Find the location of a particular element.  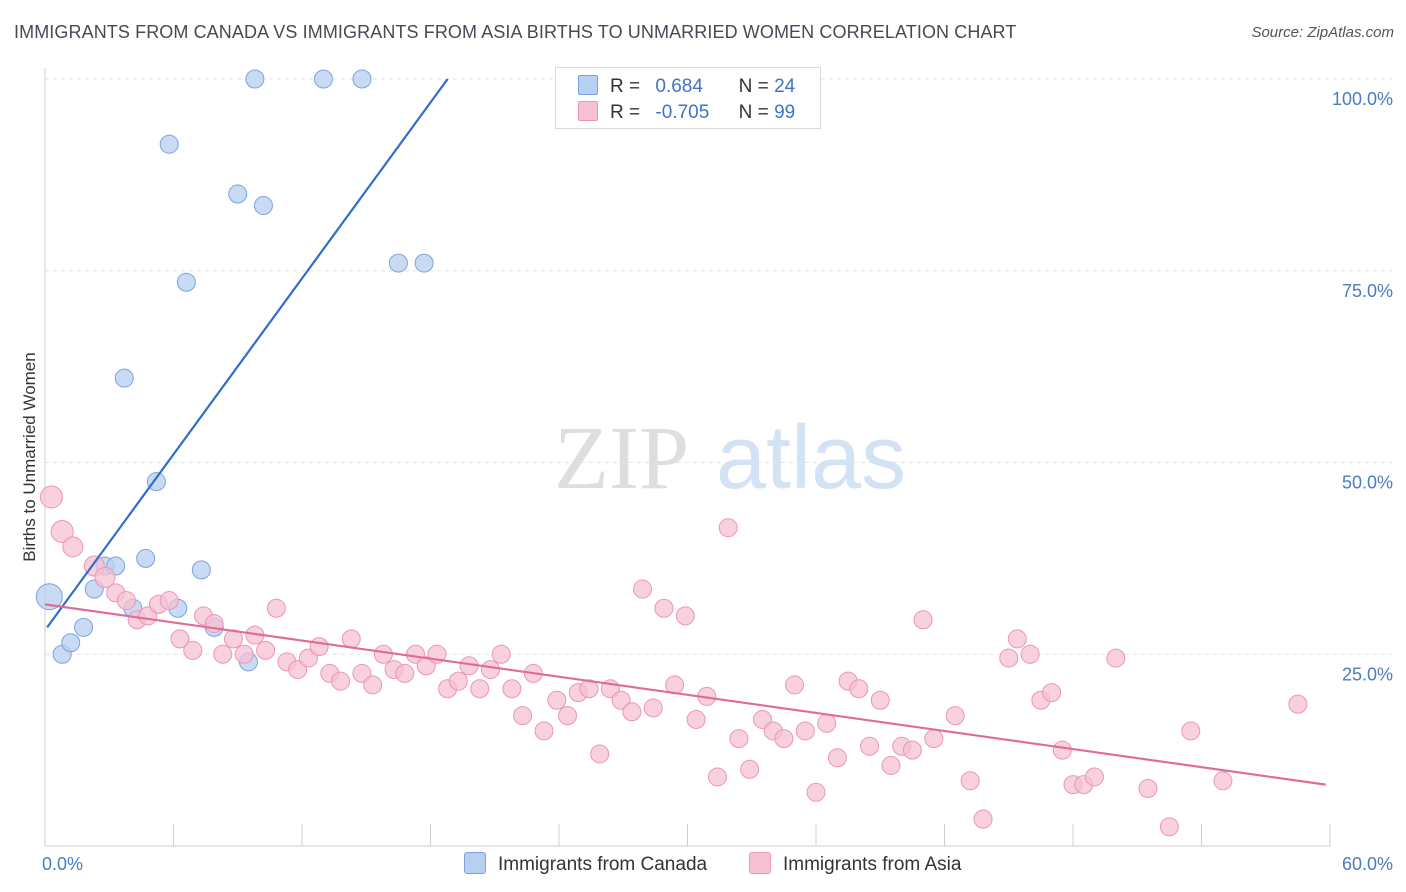

x-tick-label: 0.0% is located at coordinates (62, 864).